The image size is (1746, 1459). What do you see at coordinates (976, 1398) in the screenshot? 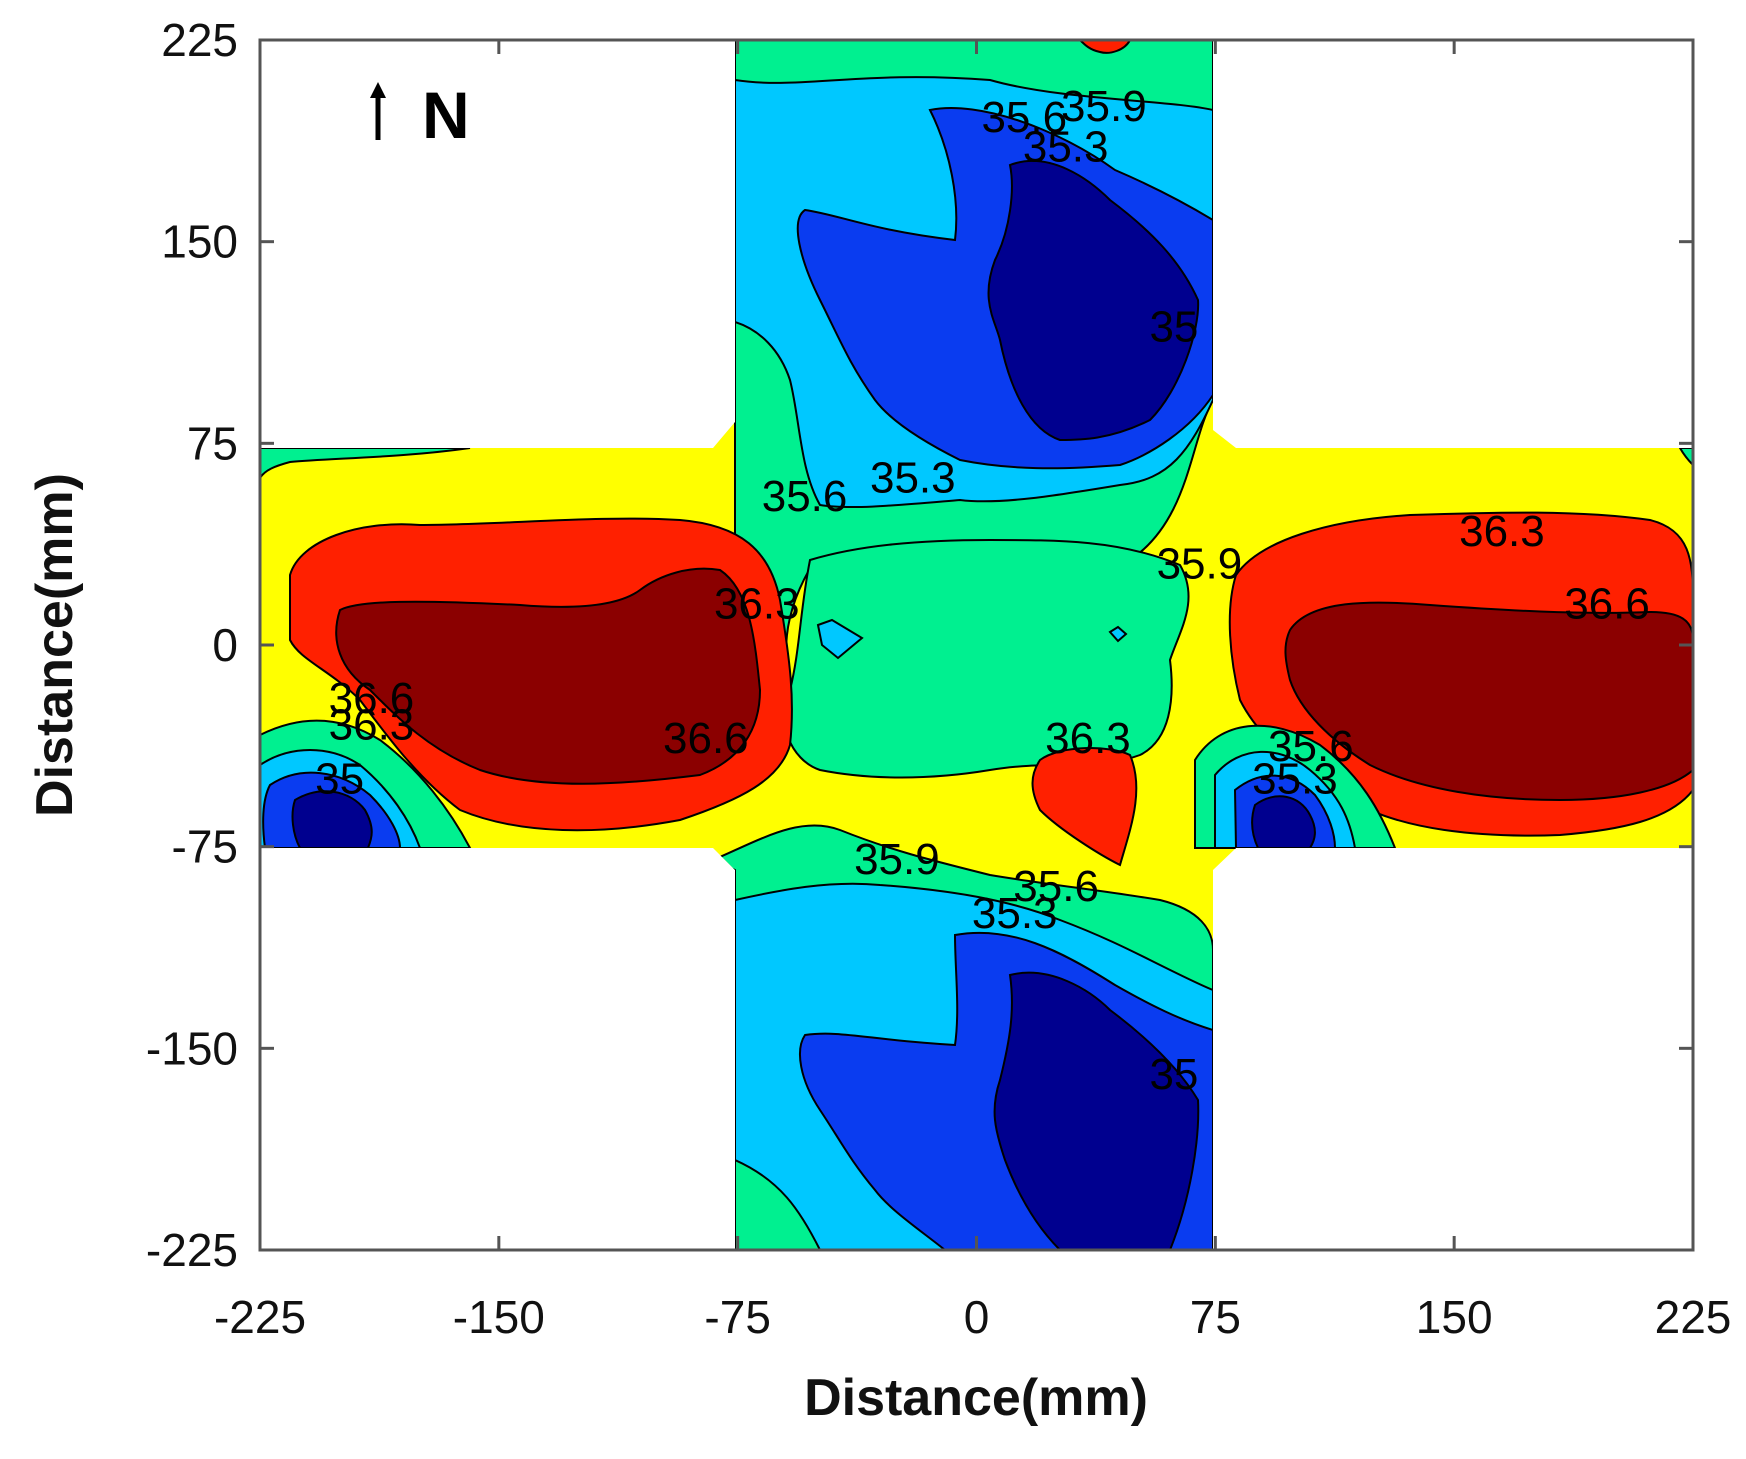
I see `x-axis-title: Distance(mm)` at bounding box center [976, 1398].